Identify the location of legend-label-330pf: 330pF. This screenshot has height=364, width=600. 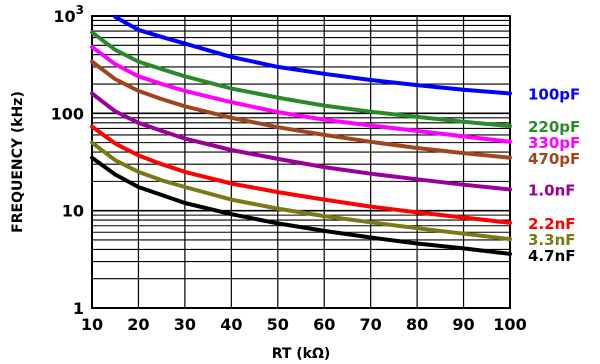
(554, 143).